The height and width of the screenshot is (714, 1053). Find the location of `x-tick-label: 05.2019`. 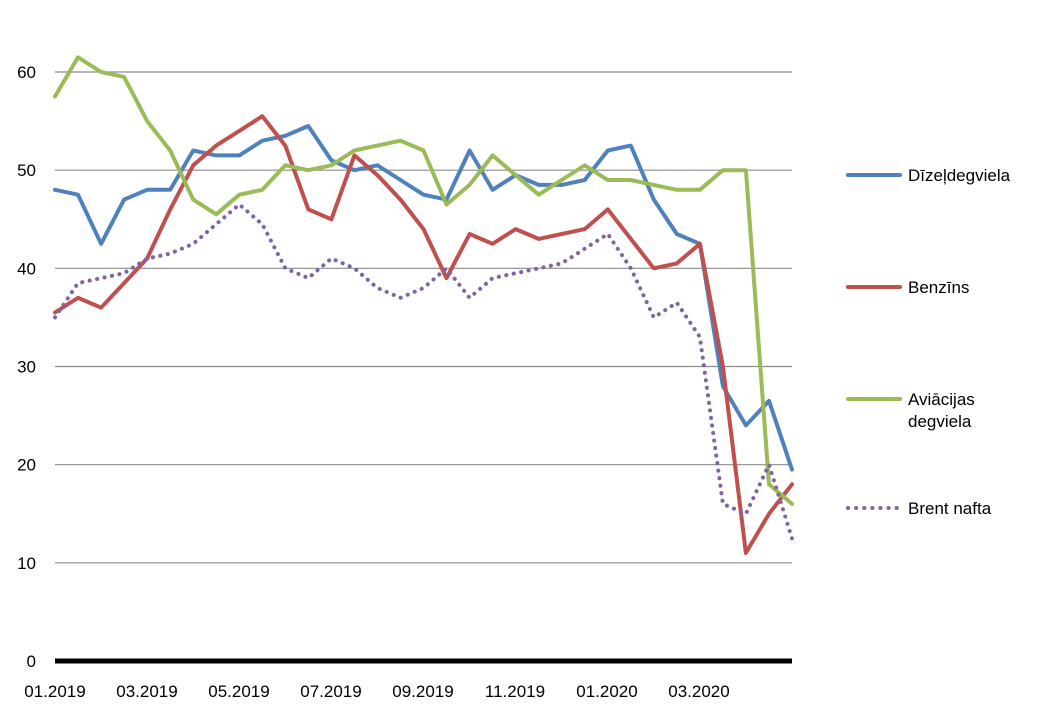

x-tick-label: 05.2019 is located at coordinates (238, 691).